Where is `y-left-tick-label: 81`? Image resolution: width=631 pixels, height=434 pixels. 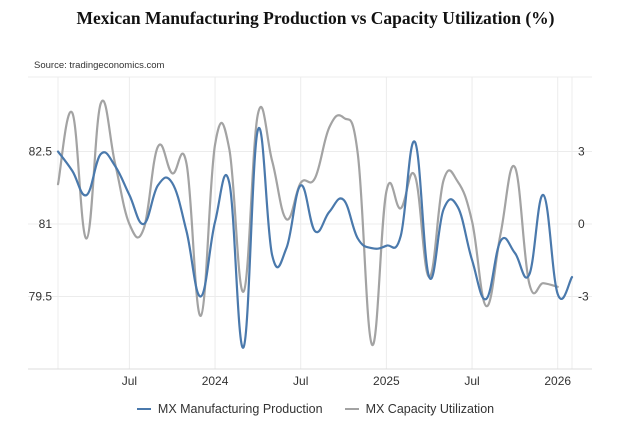
y-left-tick-label: 81 is located at coordinates (46, 224).